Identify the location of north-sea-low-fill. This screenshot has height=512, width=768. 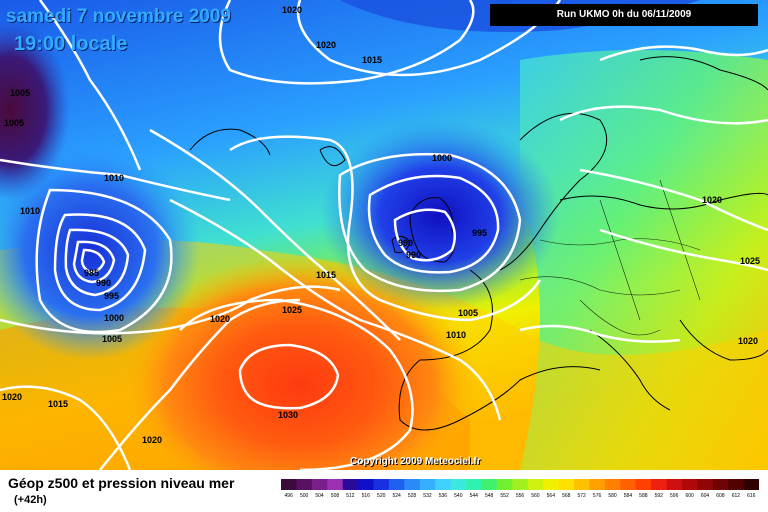
(440, 215).